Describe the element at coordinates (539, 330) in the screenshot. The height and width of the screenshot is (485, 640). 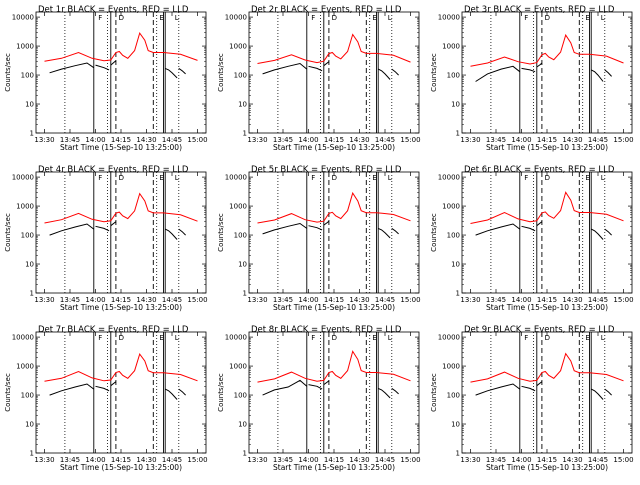
I see `panel-title: Det 9r BLACK = Events, RED = LLD` at that location.